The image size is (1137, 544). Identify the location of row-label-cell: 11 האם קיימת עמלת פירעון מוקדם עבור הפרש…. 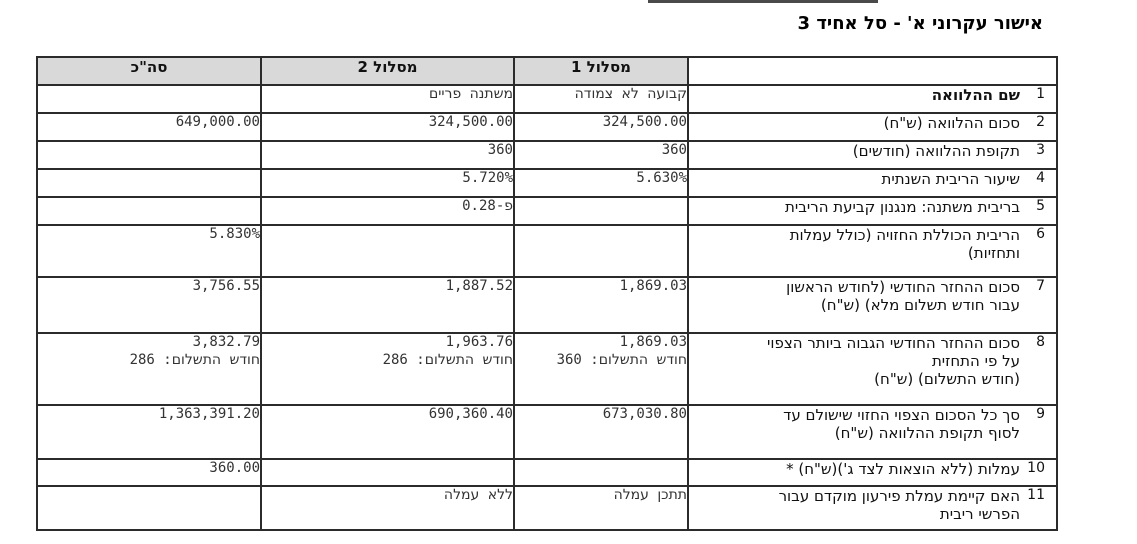
(872, 508).